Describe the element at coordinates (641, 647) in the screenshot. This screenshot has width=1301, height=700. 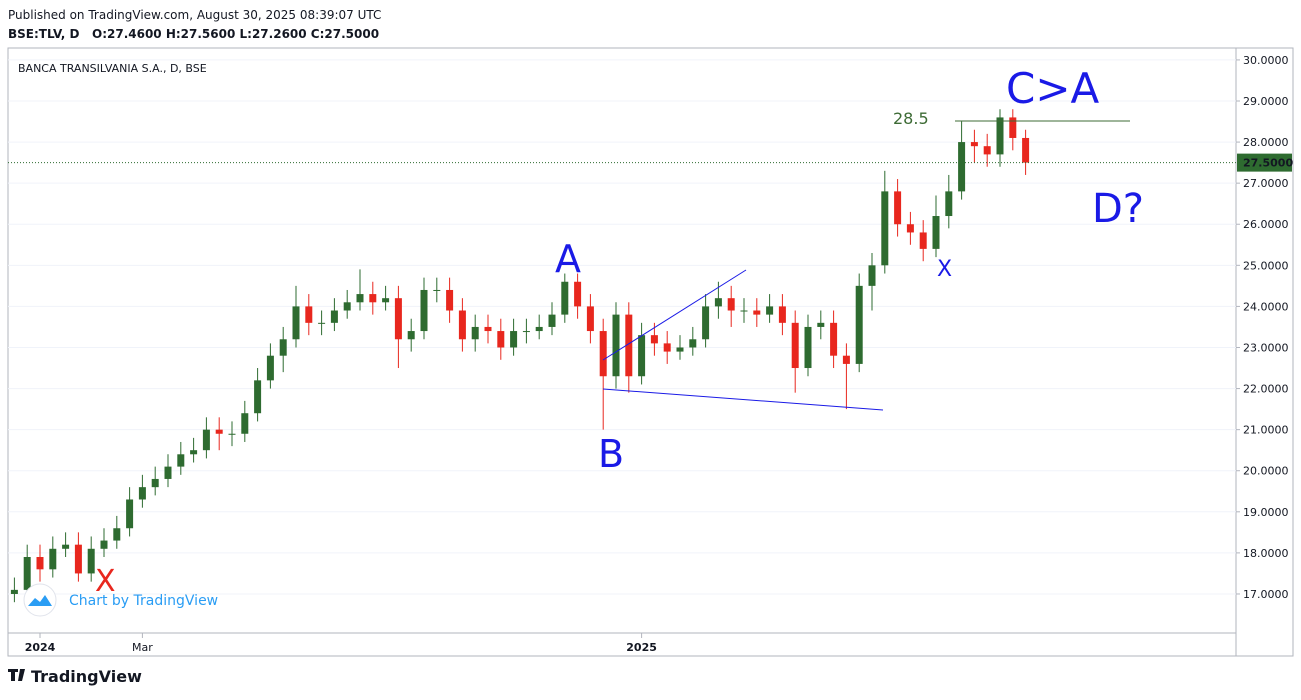
I see `x-tick-label: 2025` at that location.